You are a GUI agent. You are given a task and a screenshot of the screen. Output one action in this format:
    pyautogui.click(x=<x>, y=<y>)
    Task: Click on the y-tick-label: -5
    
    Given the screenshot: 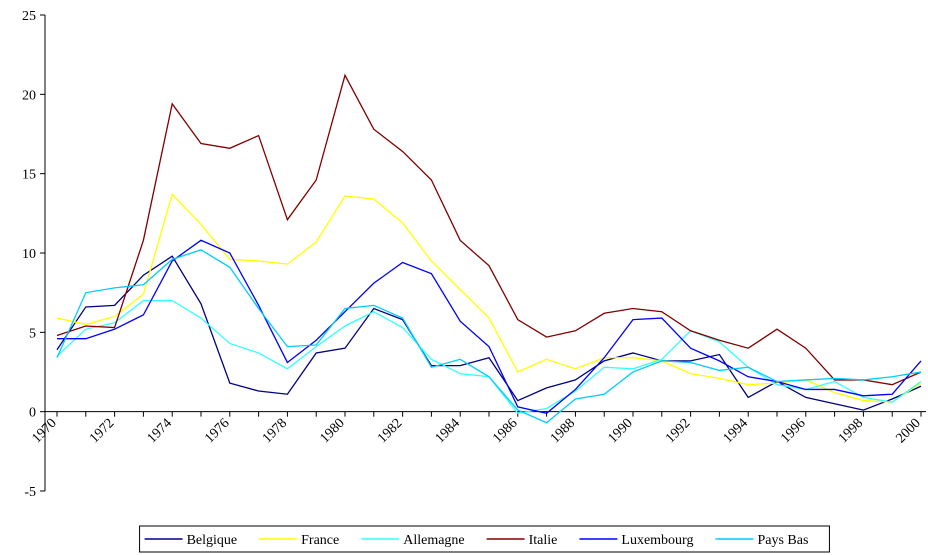 What is the action you would take?
    pyautogui.click(x=30, y=492)
    